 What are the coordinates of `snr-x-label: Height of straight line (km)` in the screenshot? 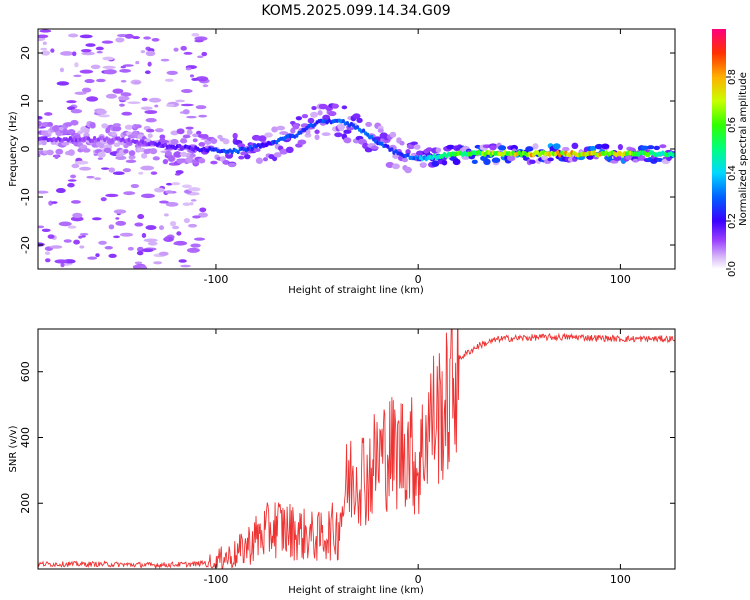 It's located at (356, 590).